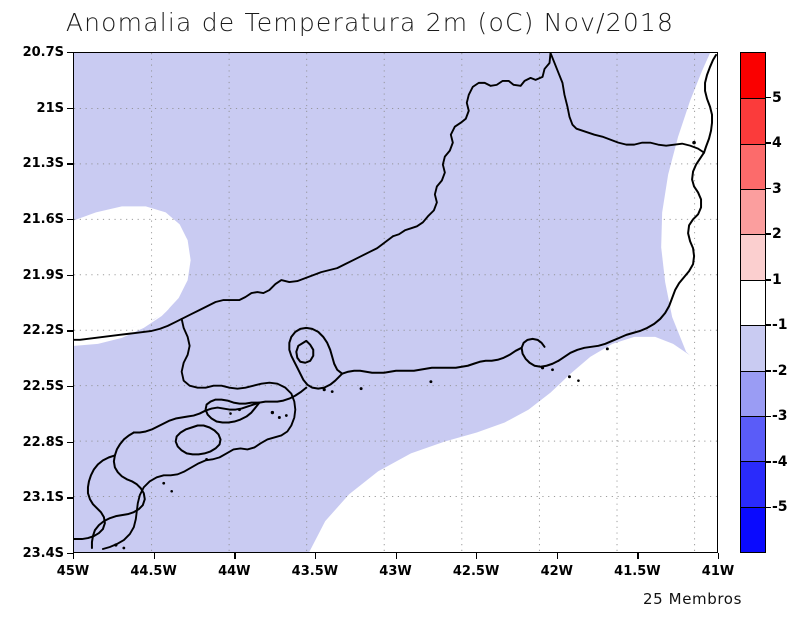 This screenshot has width=800, height=618. I want to click on ilha-grande-coast, so click(232, 411).